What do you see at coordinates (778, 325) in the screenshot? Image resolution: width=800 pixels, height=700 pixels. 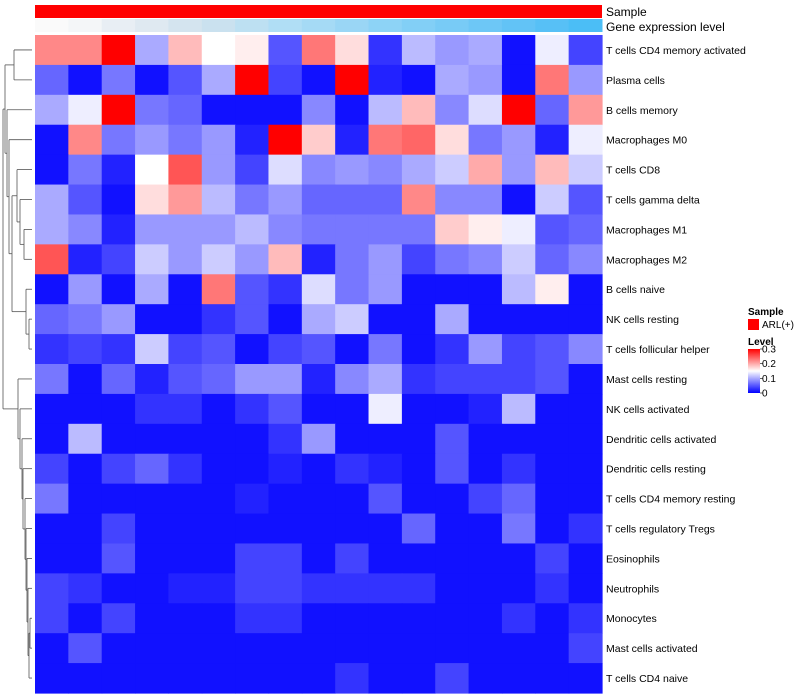 I see `legend-sample-entry: ARL(+)` at bounding box center [778, 325].